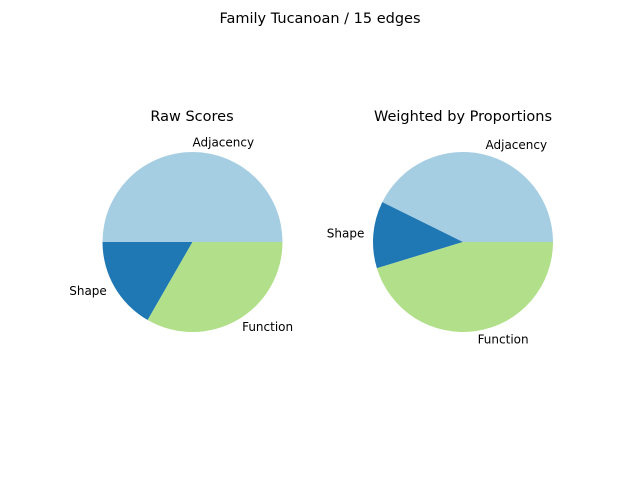 The width and height of the screenshot is (640, 480). What do you see at coordinates (191, 117) in the screenshot?
I see `pie-title: Raw Scores` at bounding box center [191, 117].